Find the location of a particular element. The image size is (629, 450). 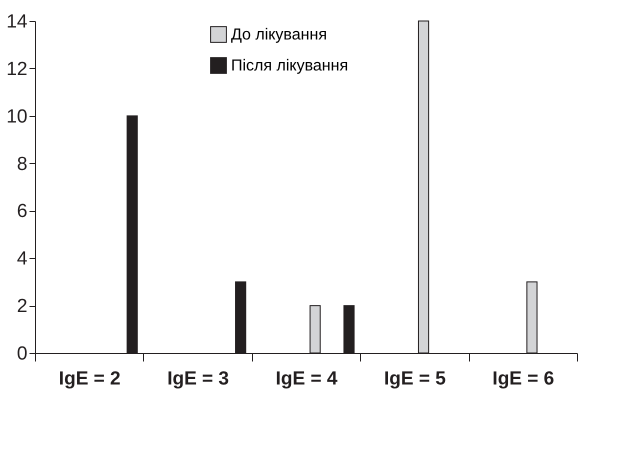

y-tick-label: 2 is located at coordinates (22, 307).